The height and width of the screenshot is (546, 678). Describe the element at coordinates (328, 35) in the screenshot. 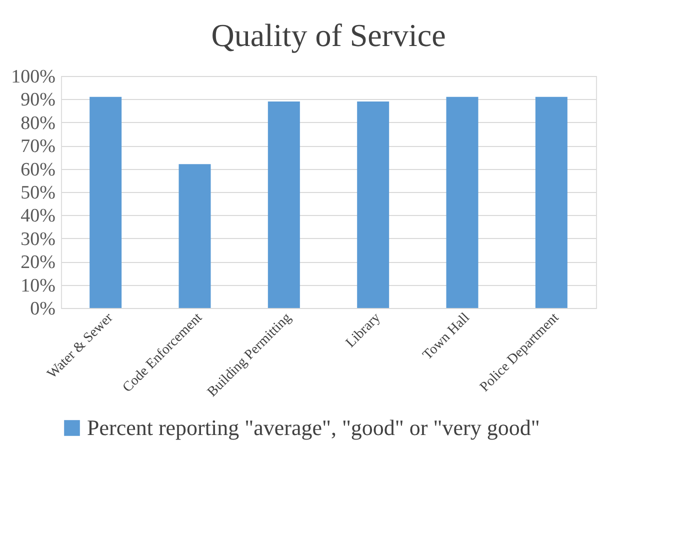

I see `chart-title: Quality of Service` at that location.